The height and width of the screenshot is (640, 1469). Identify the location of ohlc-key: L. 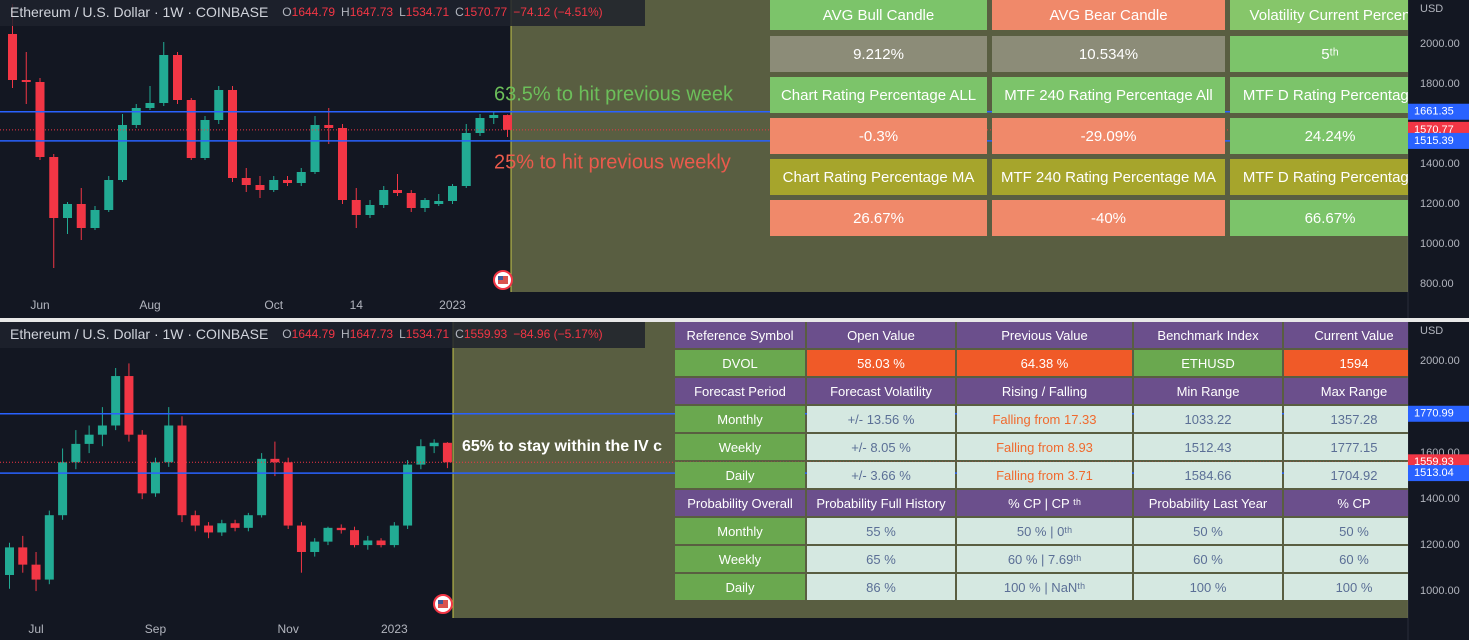
(402, 334).